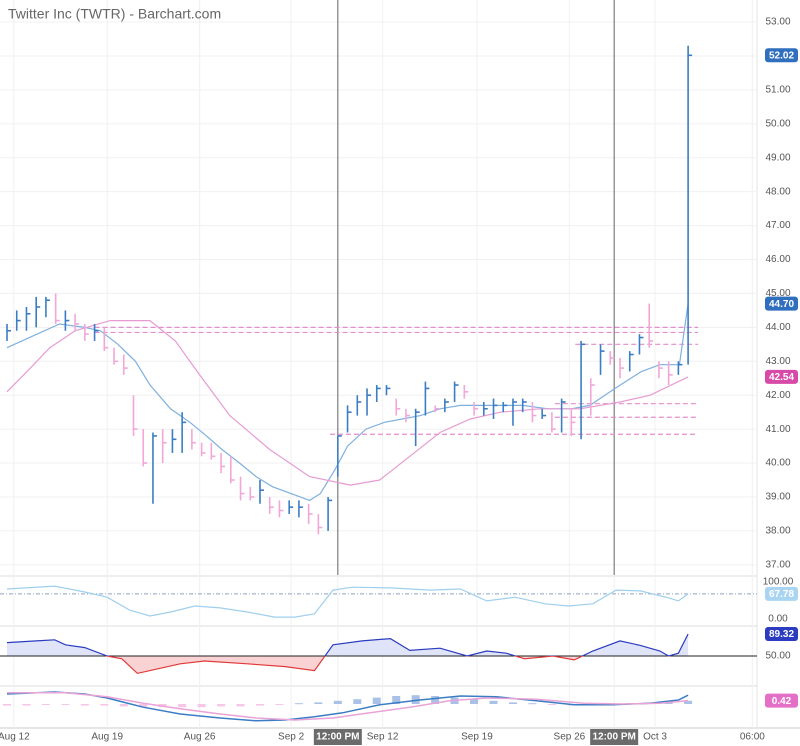 The width and height of the screenshot is (800, 746). I want to click on y-tick-label: 46.00, so click(777, 259).